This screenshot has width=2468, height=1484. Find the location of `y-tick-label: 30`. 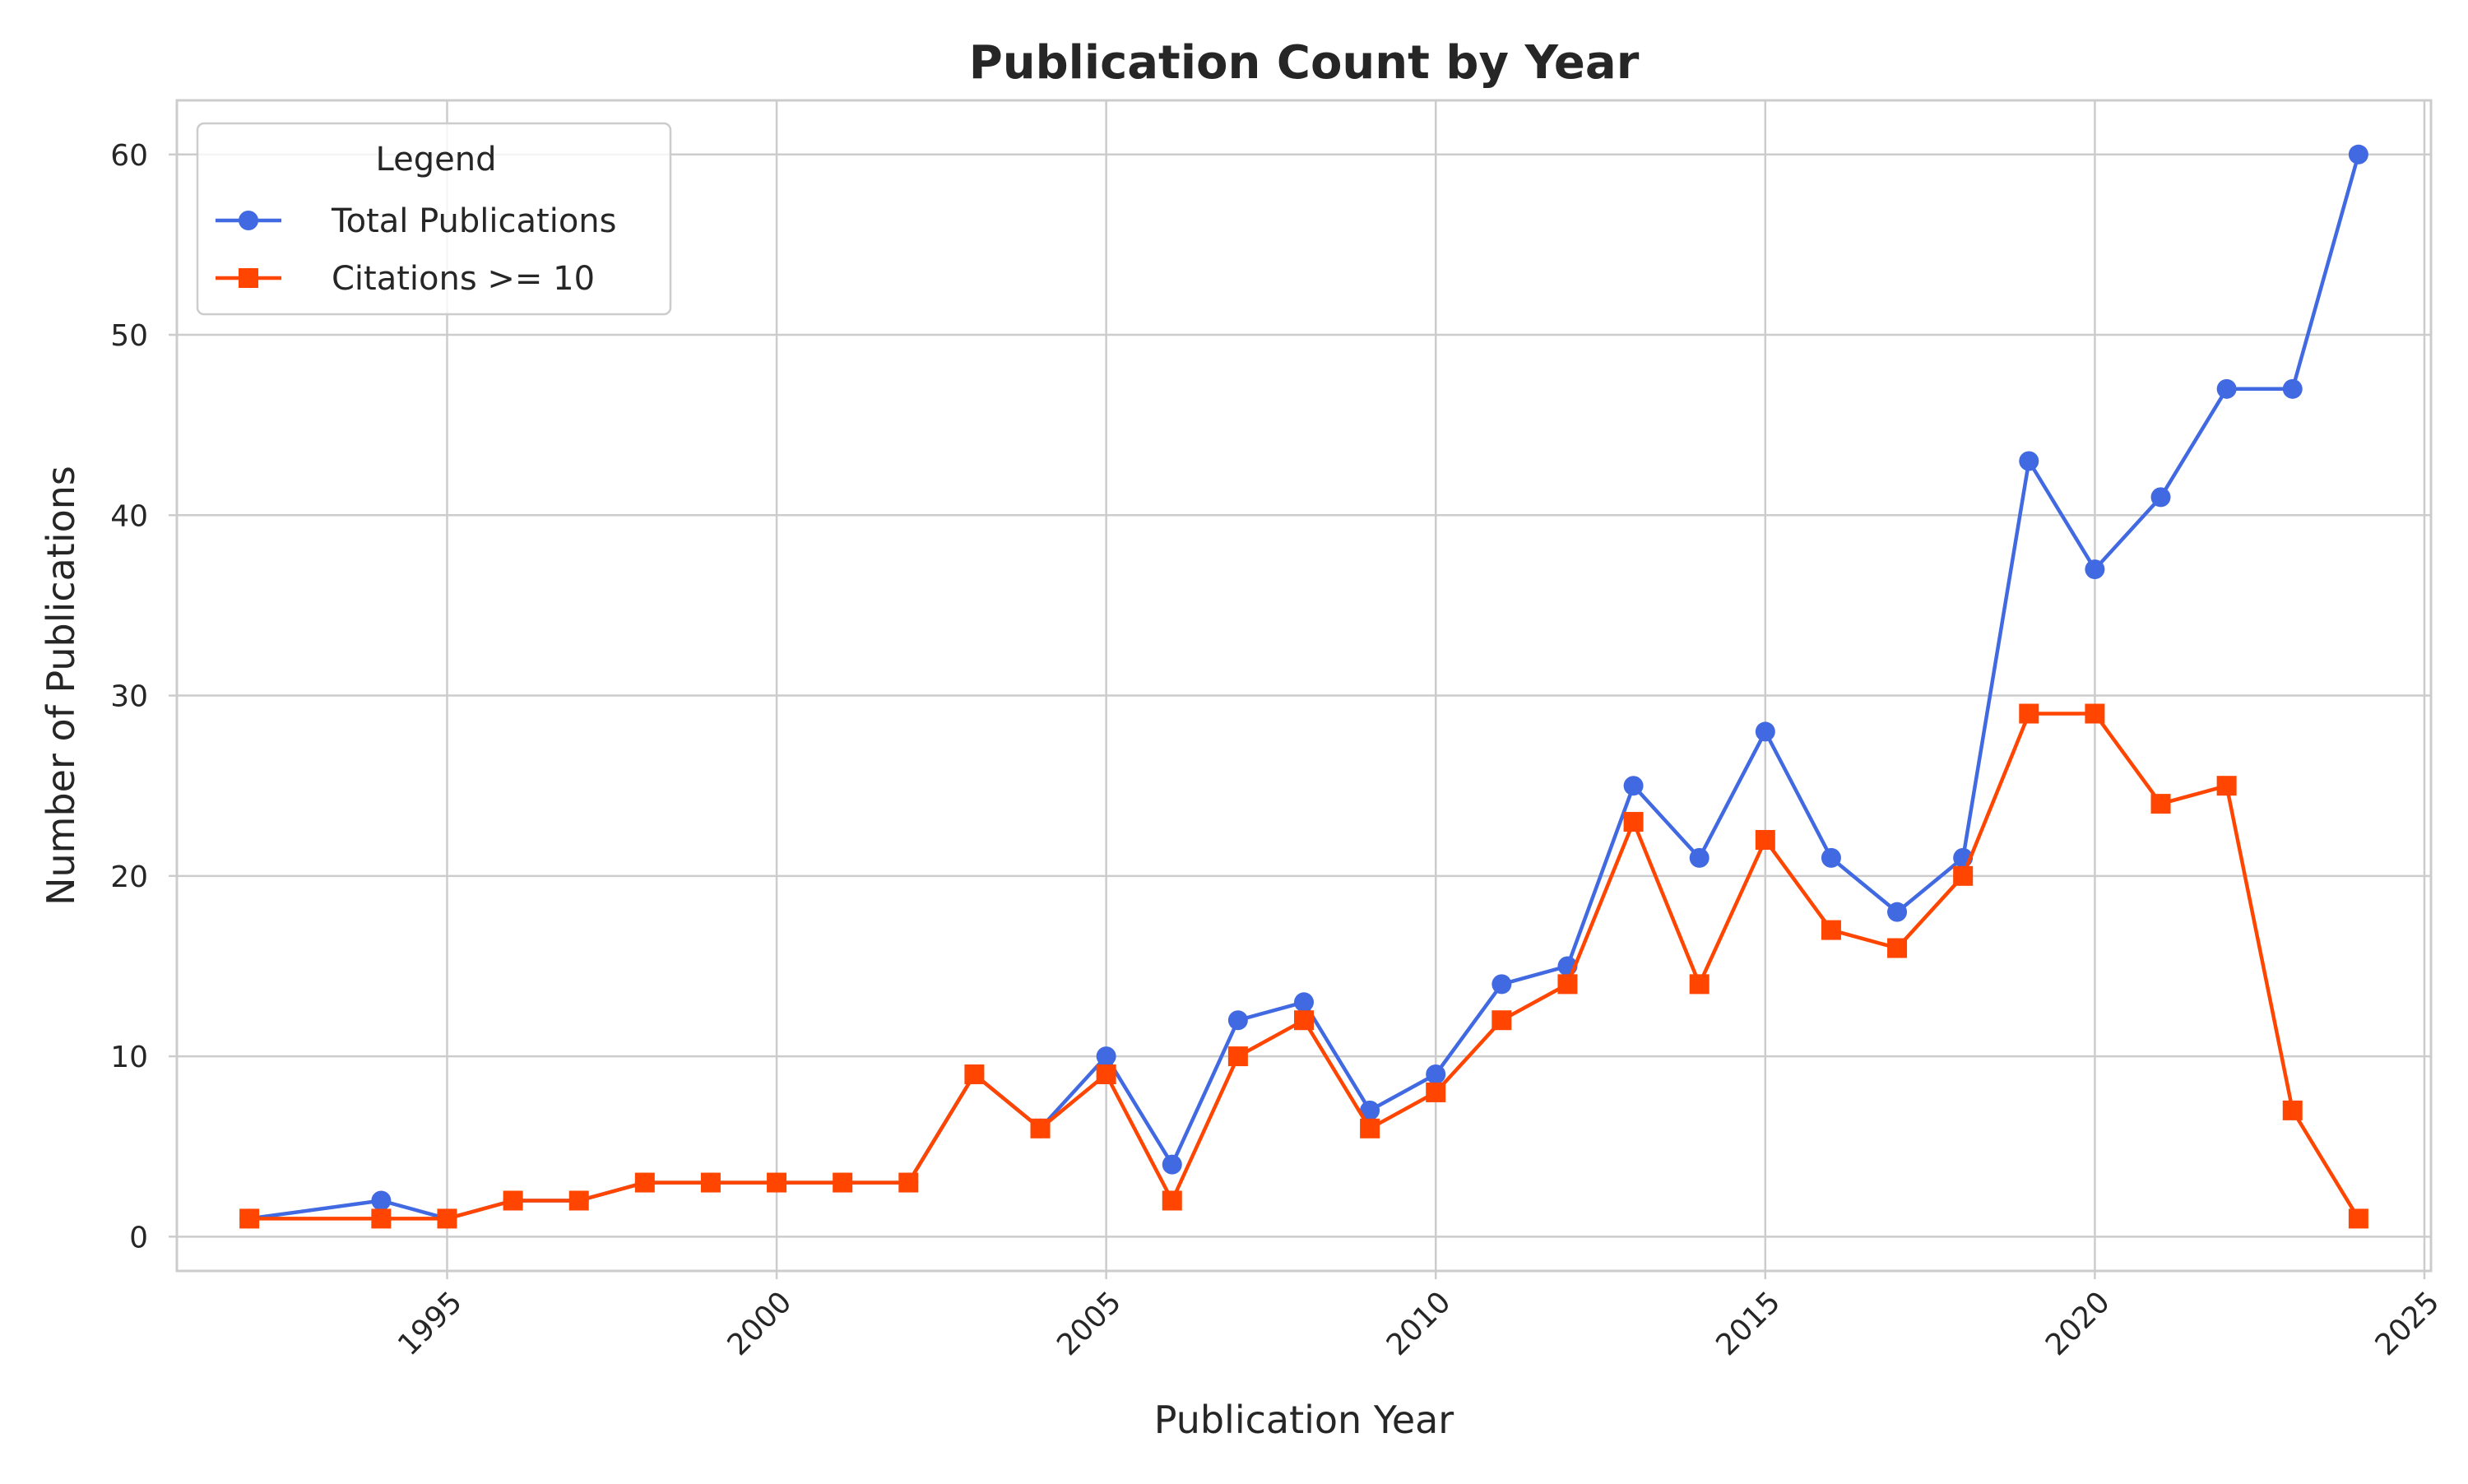

y-tick-label: 30 is located at coordinates (129, 697).